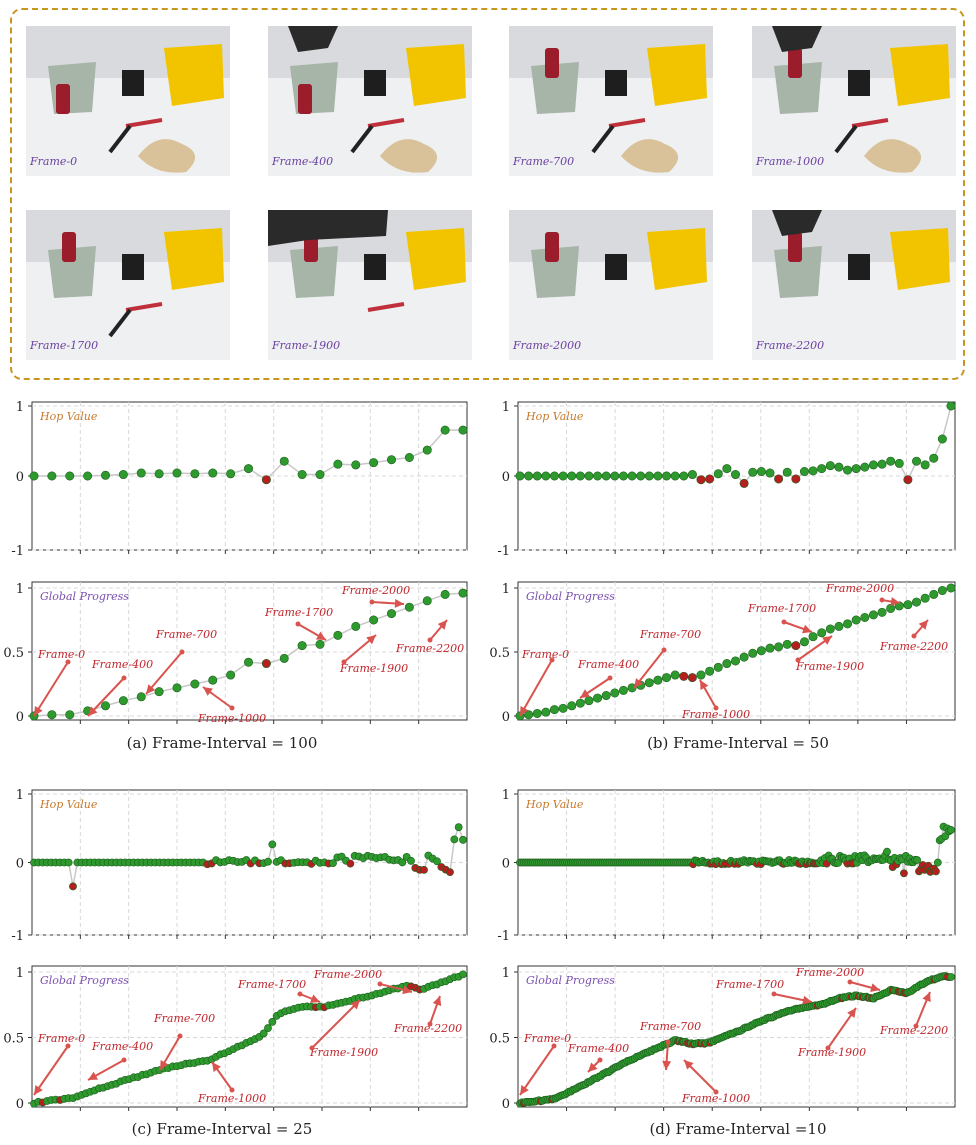 Image resolution: width=976 pixels, height=1145 pixels. Describe the element at coordinates (128, 101) in the screenshot. I see `frame-thumbnail: Frame-0` at that location.